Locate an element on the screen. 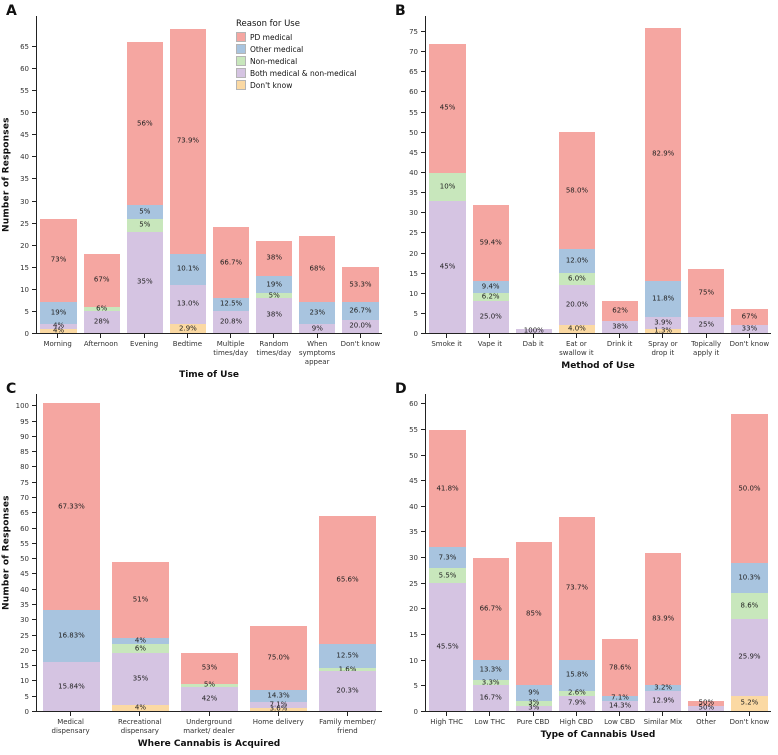  bar-segment-other_medical: 26.7% is located at coordinates (360, 311).